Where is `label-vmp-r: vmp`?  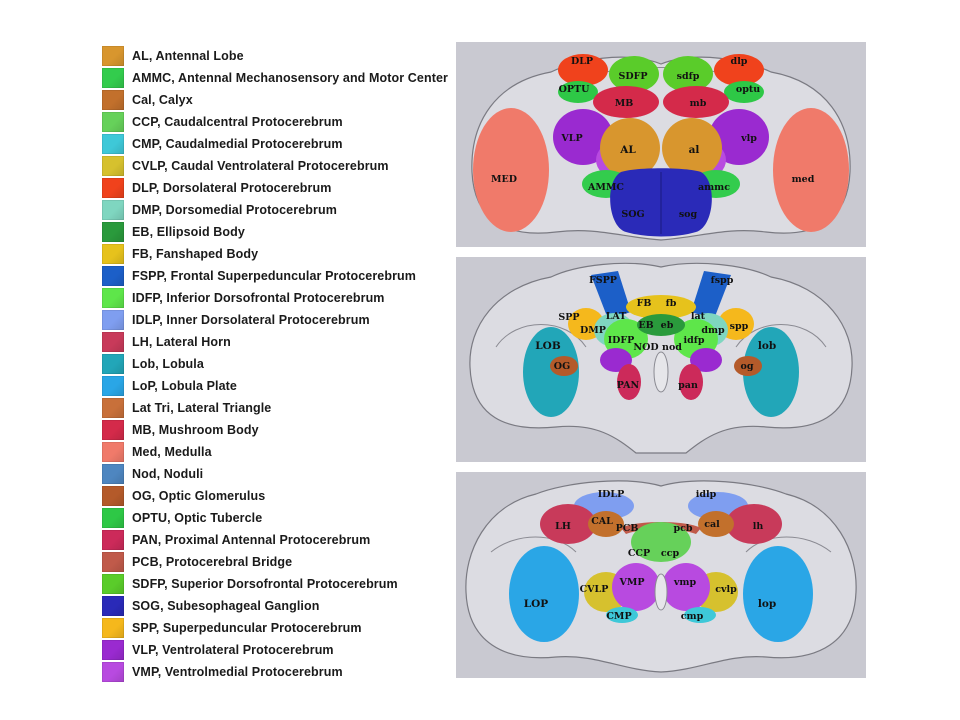 label-vmp-r: vmp is located at coordinates (685, 582).